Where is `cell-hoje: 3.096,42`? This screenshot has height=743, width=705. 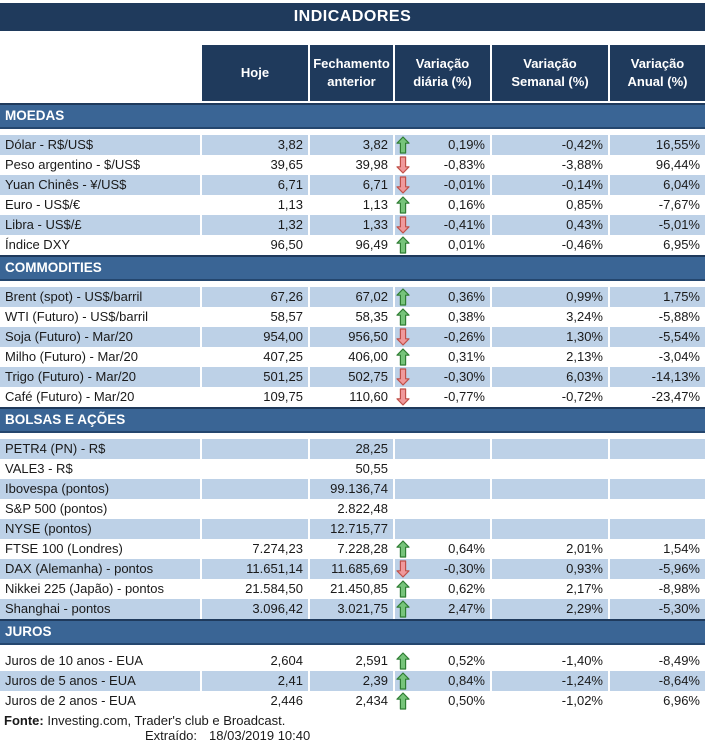
cell-hoje: 3.096,42 is located at coordinates (255, 609).